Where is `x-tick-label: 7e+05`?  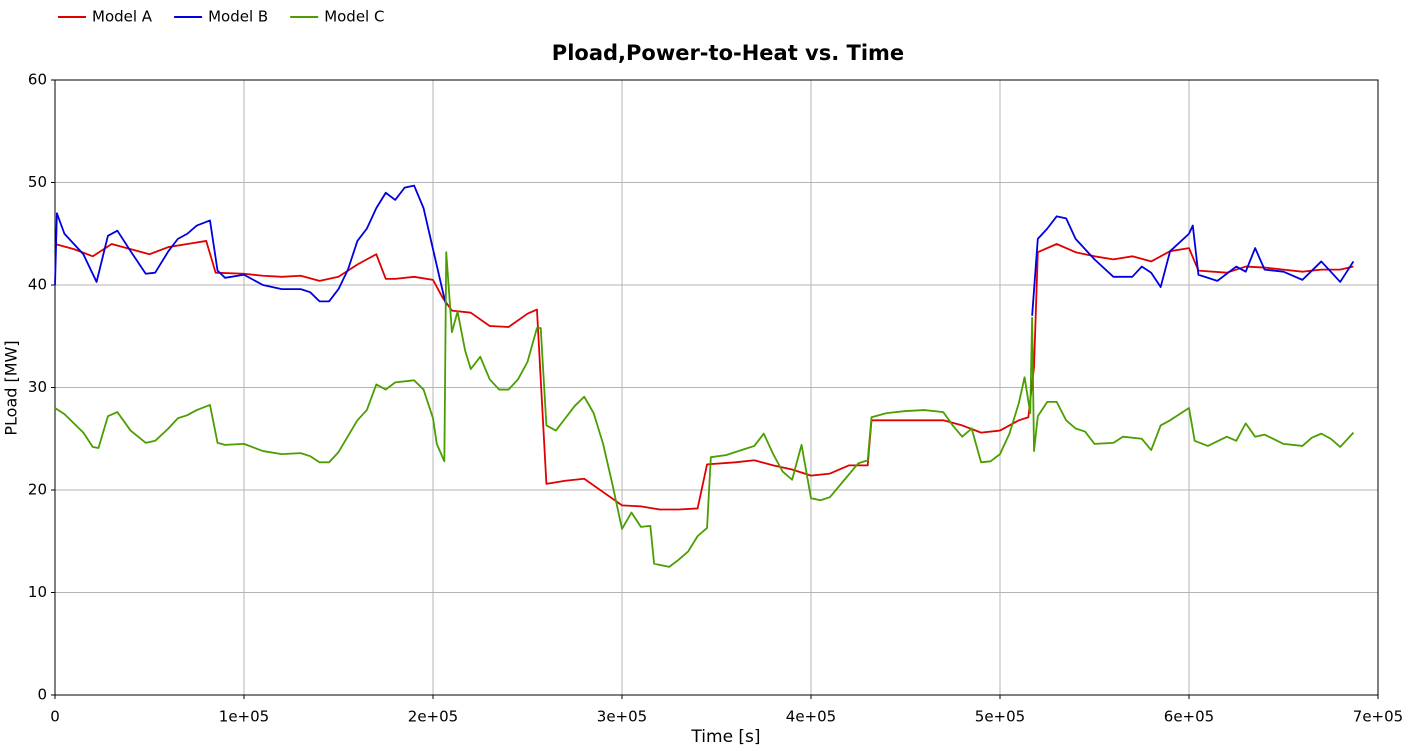
x-tick-label: 7e+05 is located at coordinates (1377, 717).